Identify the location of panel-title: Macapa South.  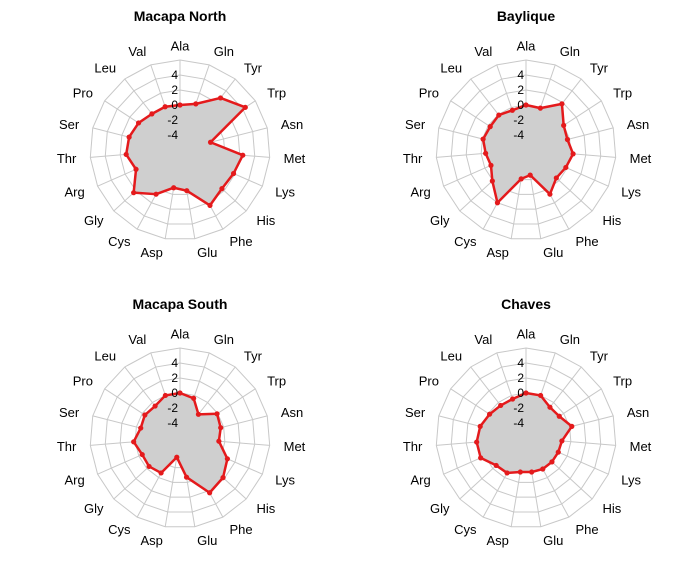
(180, 304).